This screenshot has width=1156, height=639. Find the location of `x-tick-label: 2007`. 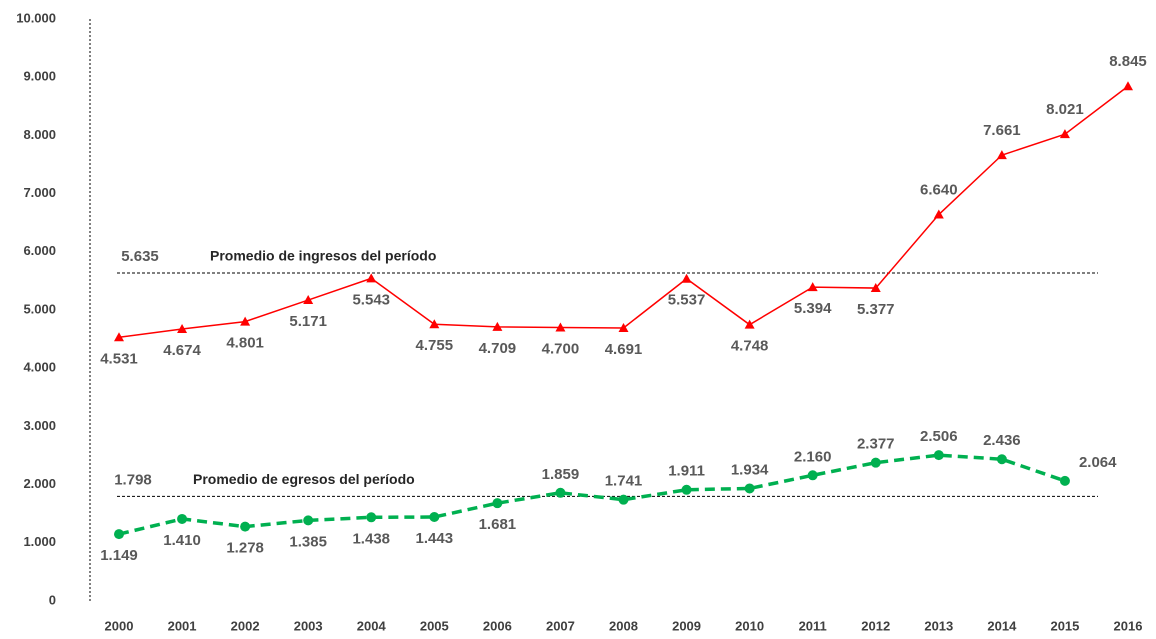

x-tick-label: 2007 is located at coordinates (560, 625).